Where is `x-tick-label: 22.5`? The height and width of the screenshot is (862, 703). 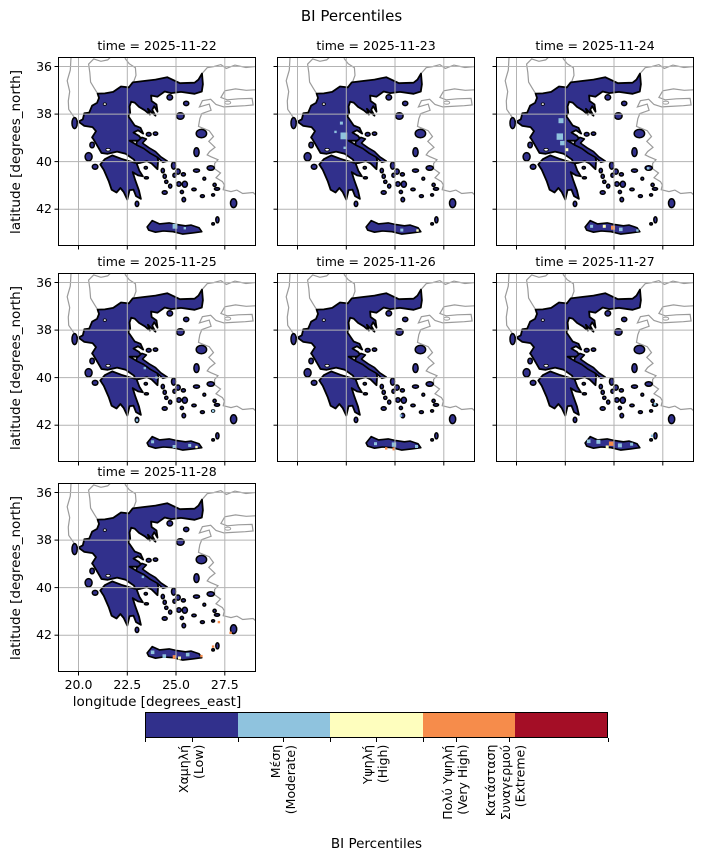 x-tick-label: 22.5 is located at coordinates (127, 684).